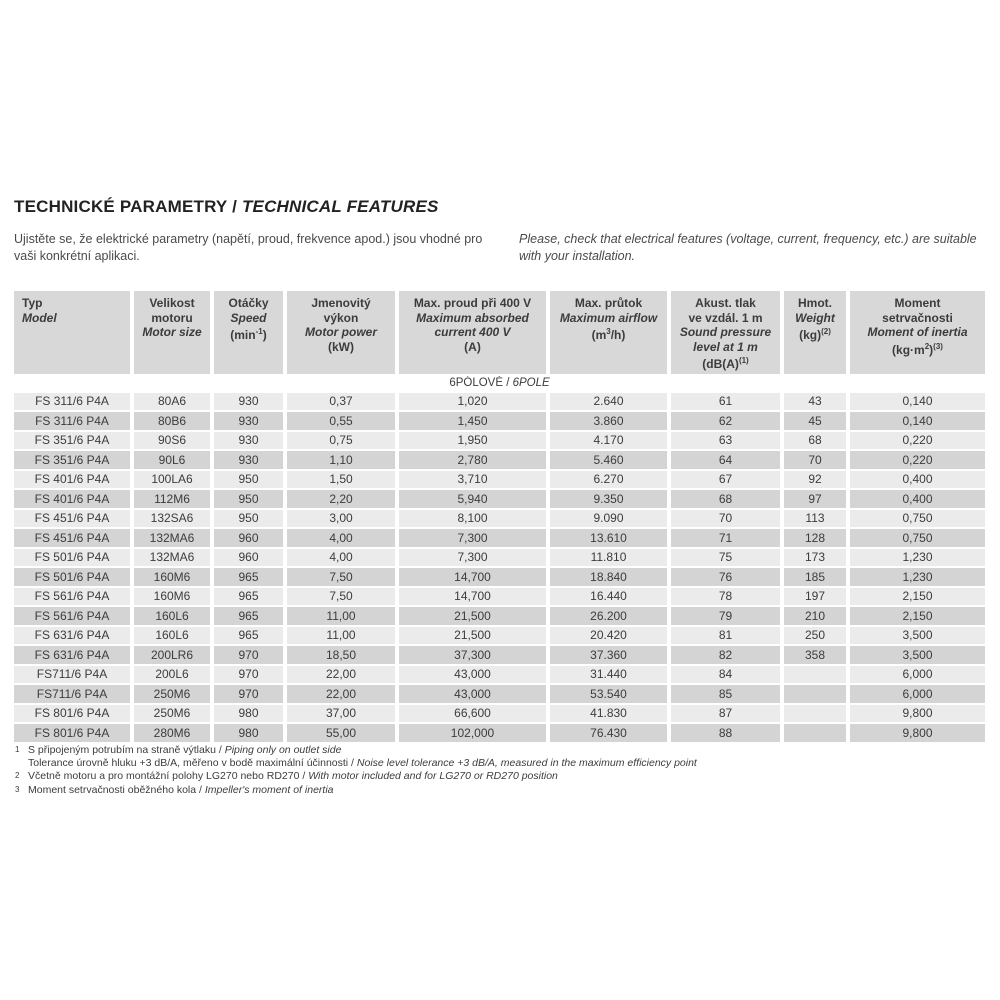 This screenshot has height=1000, width=1000. Describe the element at coordinates (341, 332) in the screenshot. I see `column-header-motor-power: Jmenovitý výkon Motor power (kW)` at that location.